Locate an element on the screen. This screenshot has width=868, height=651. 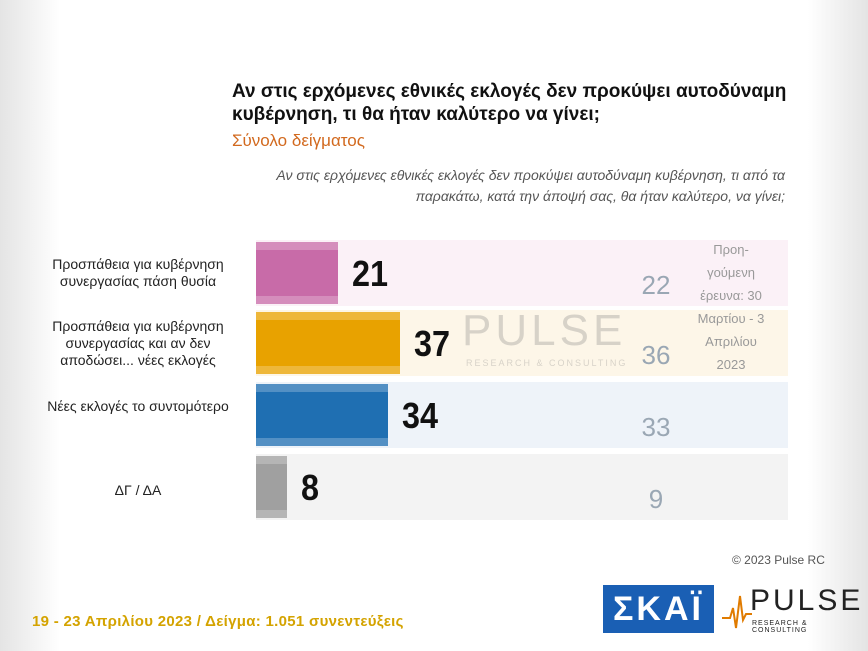
copyright-text: © 2023 Pulse RC is located at coordinates (778, 560).